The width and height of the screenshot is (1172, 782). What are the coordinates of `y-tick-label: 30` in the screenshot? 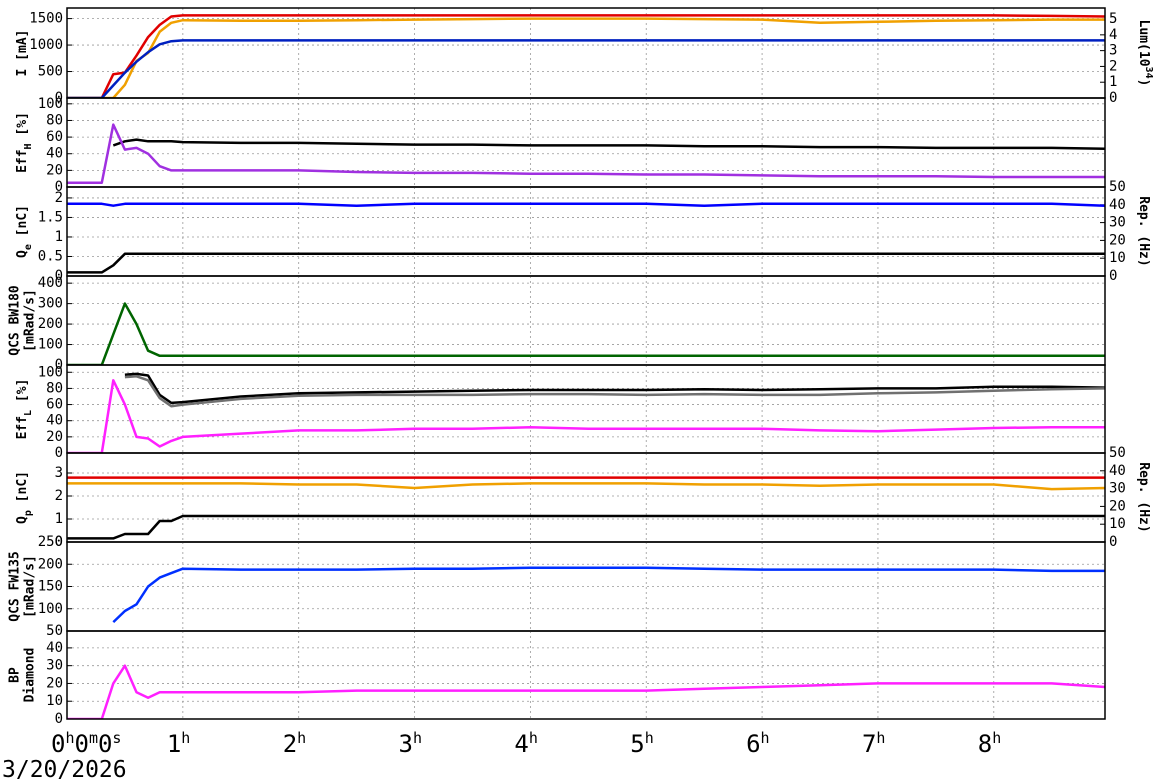 It's located at (54, 666).